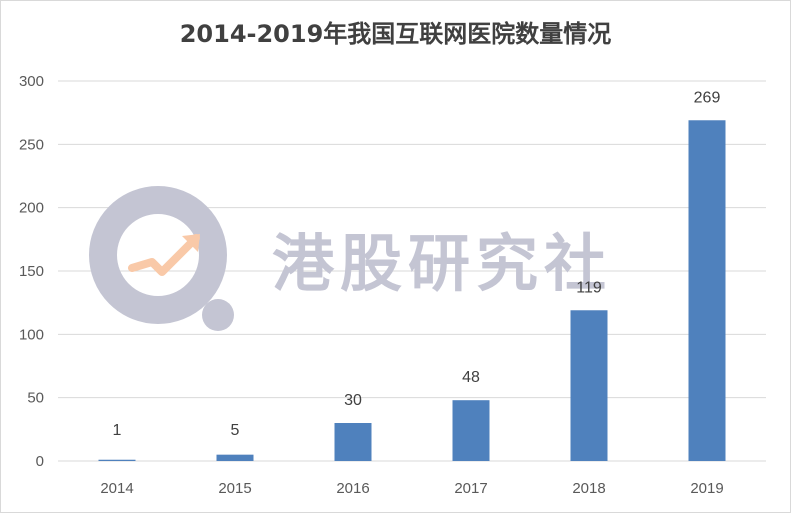  Describe the element at coordinates (234, 488) in the screenshot. I see `x-tick-label: 2015` at that location.